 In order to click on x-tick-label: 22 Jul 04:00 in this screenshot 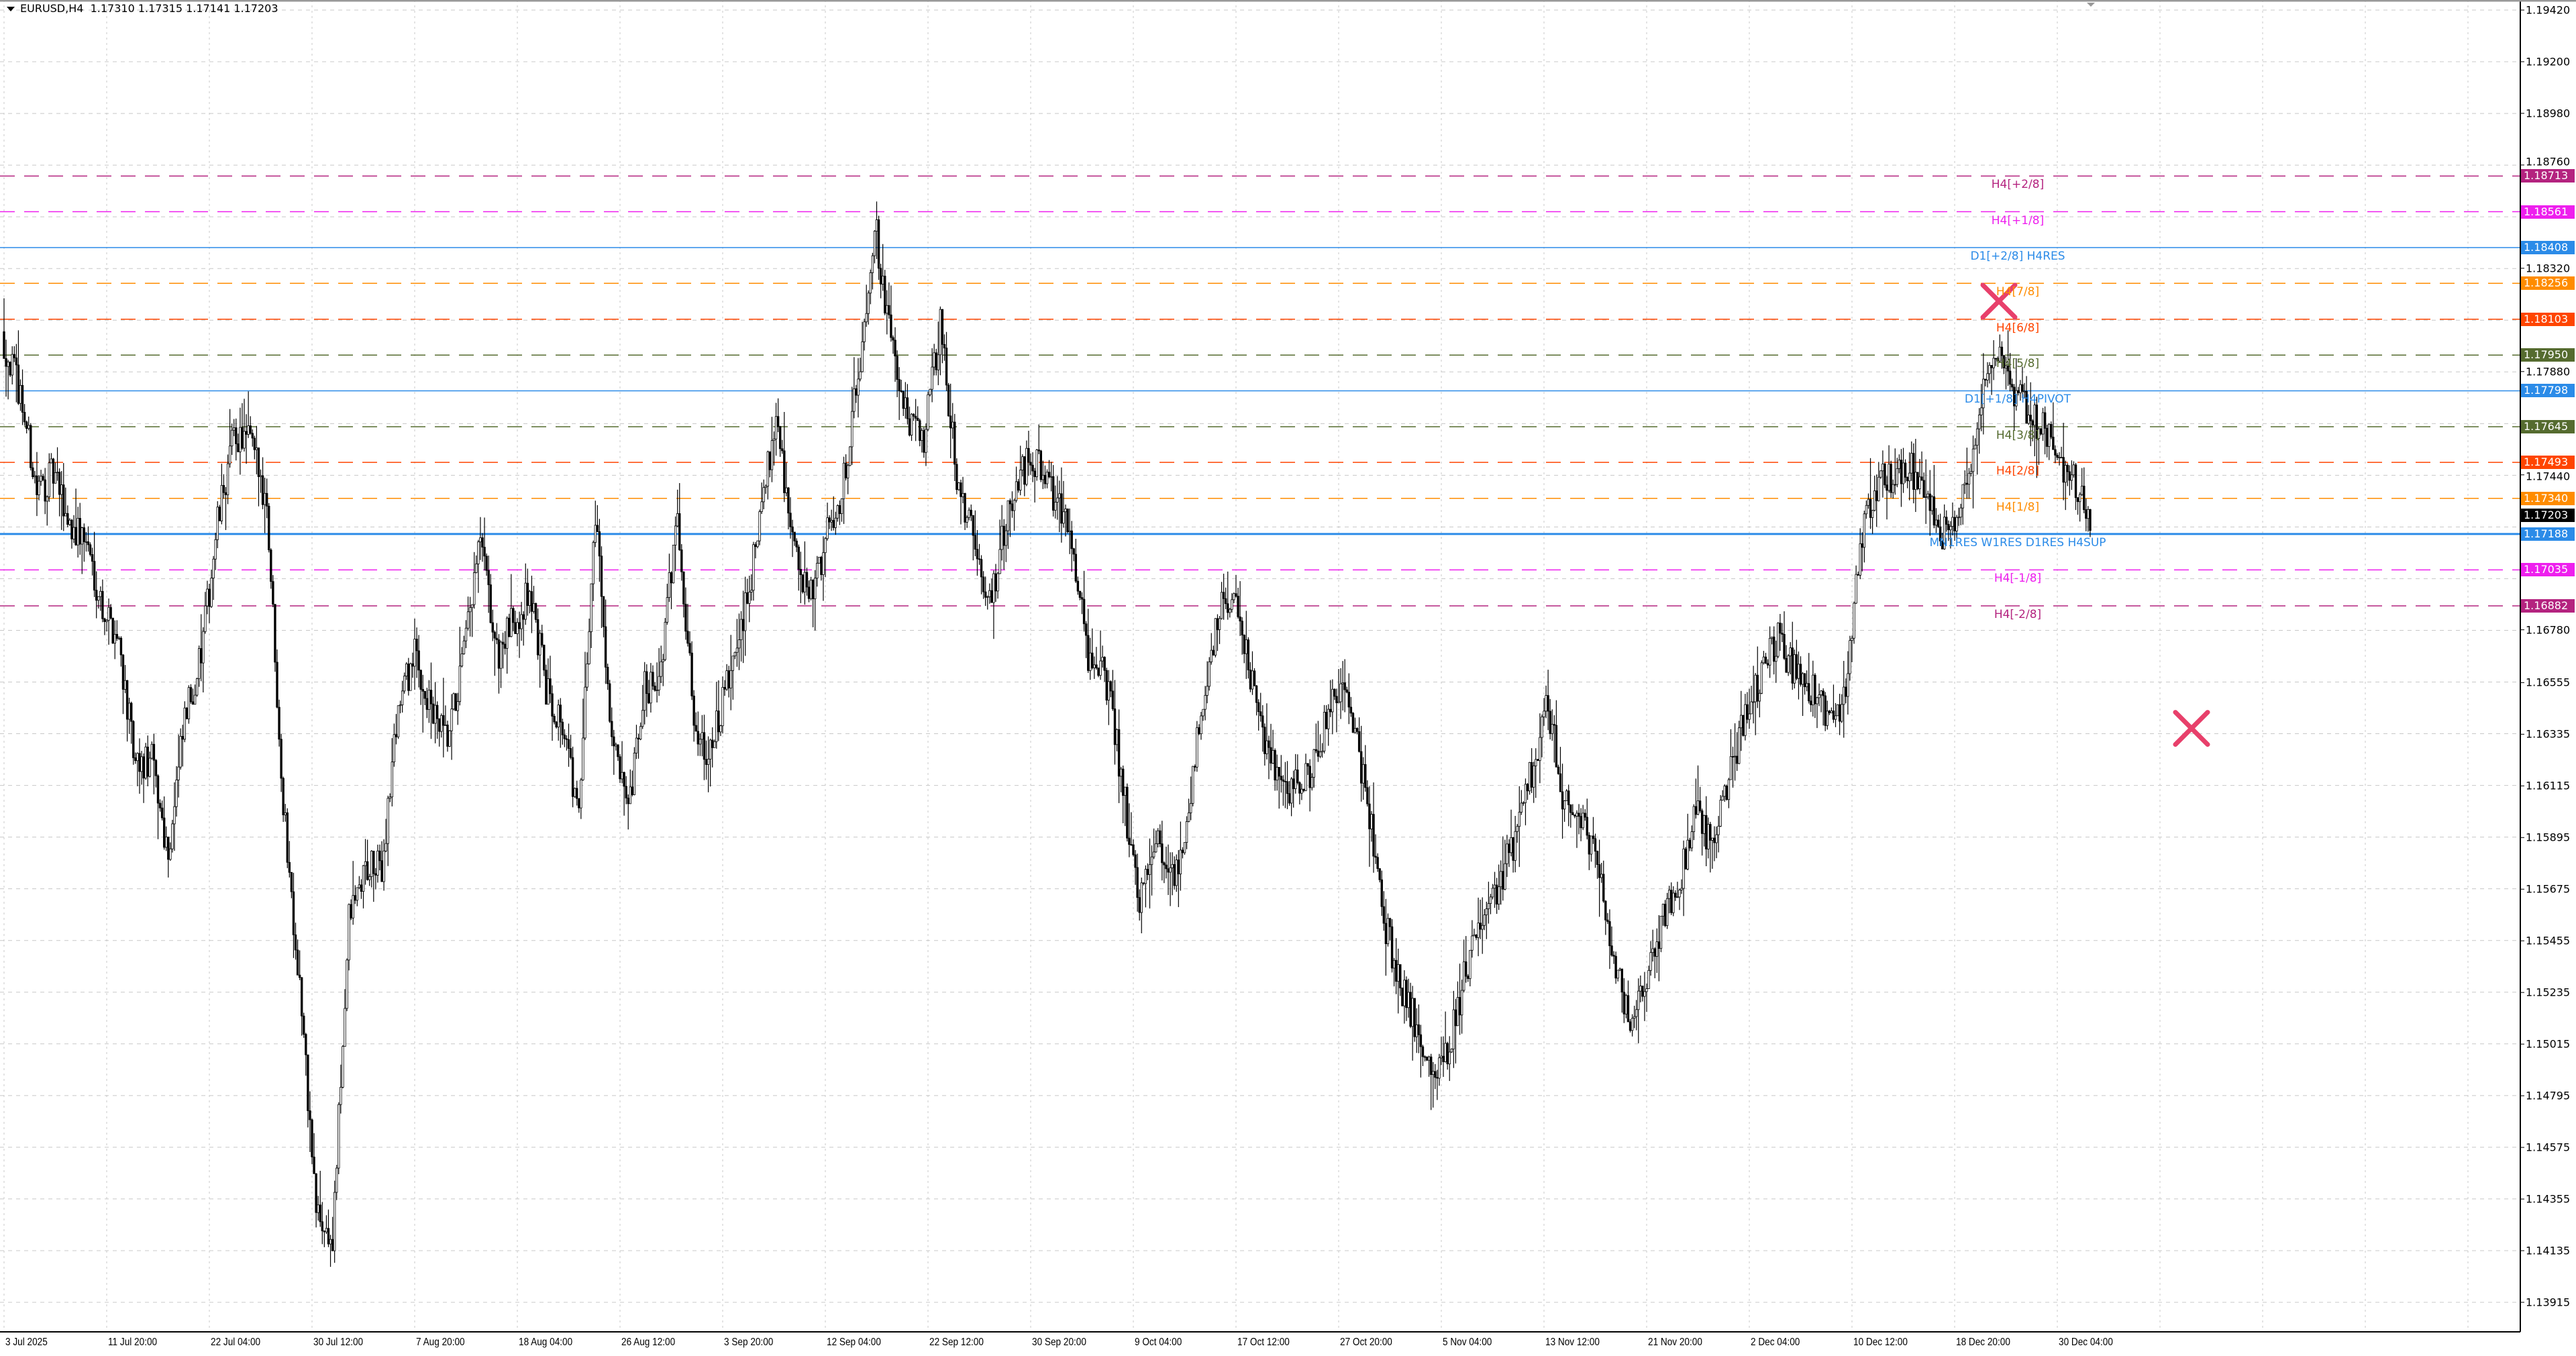, I will do `click(236, 1342)`.